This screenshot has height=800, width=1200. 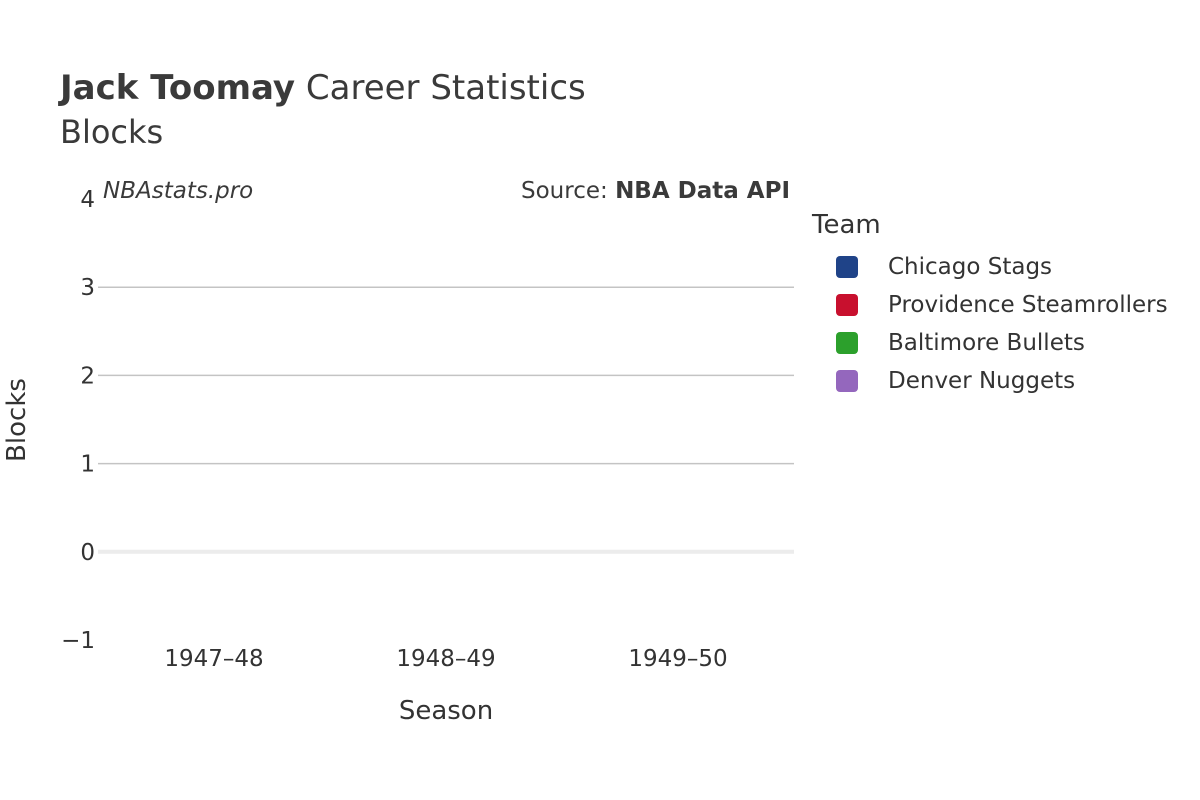 I want to click on source-credit: Source: NBA Data API, so click(x=655, y=191).